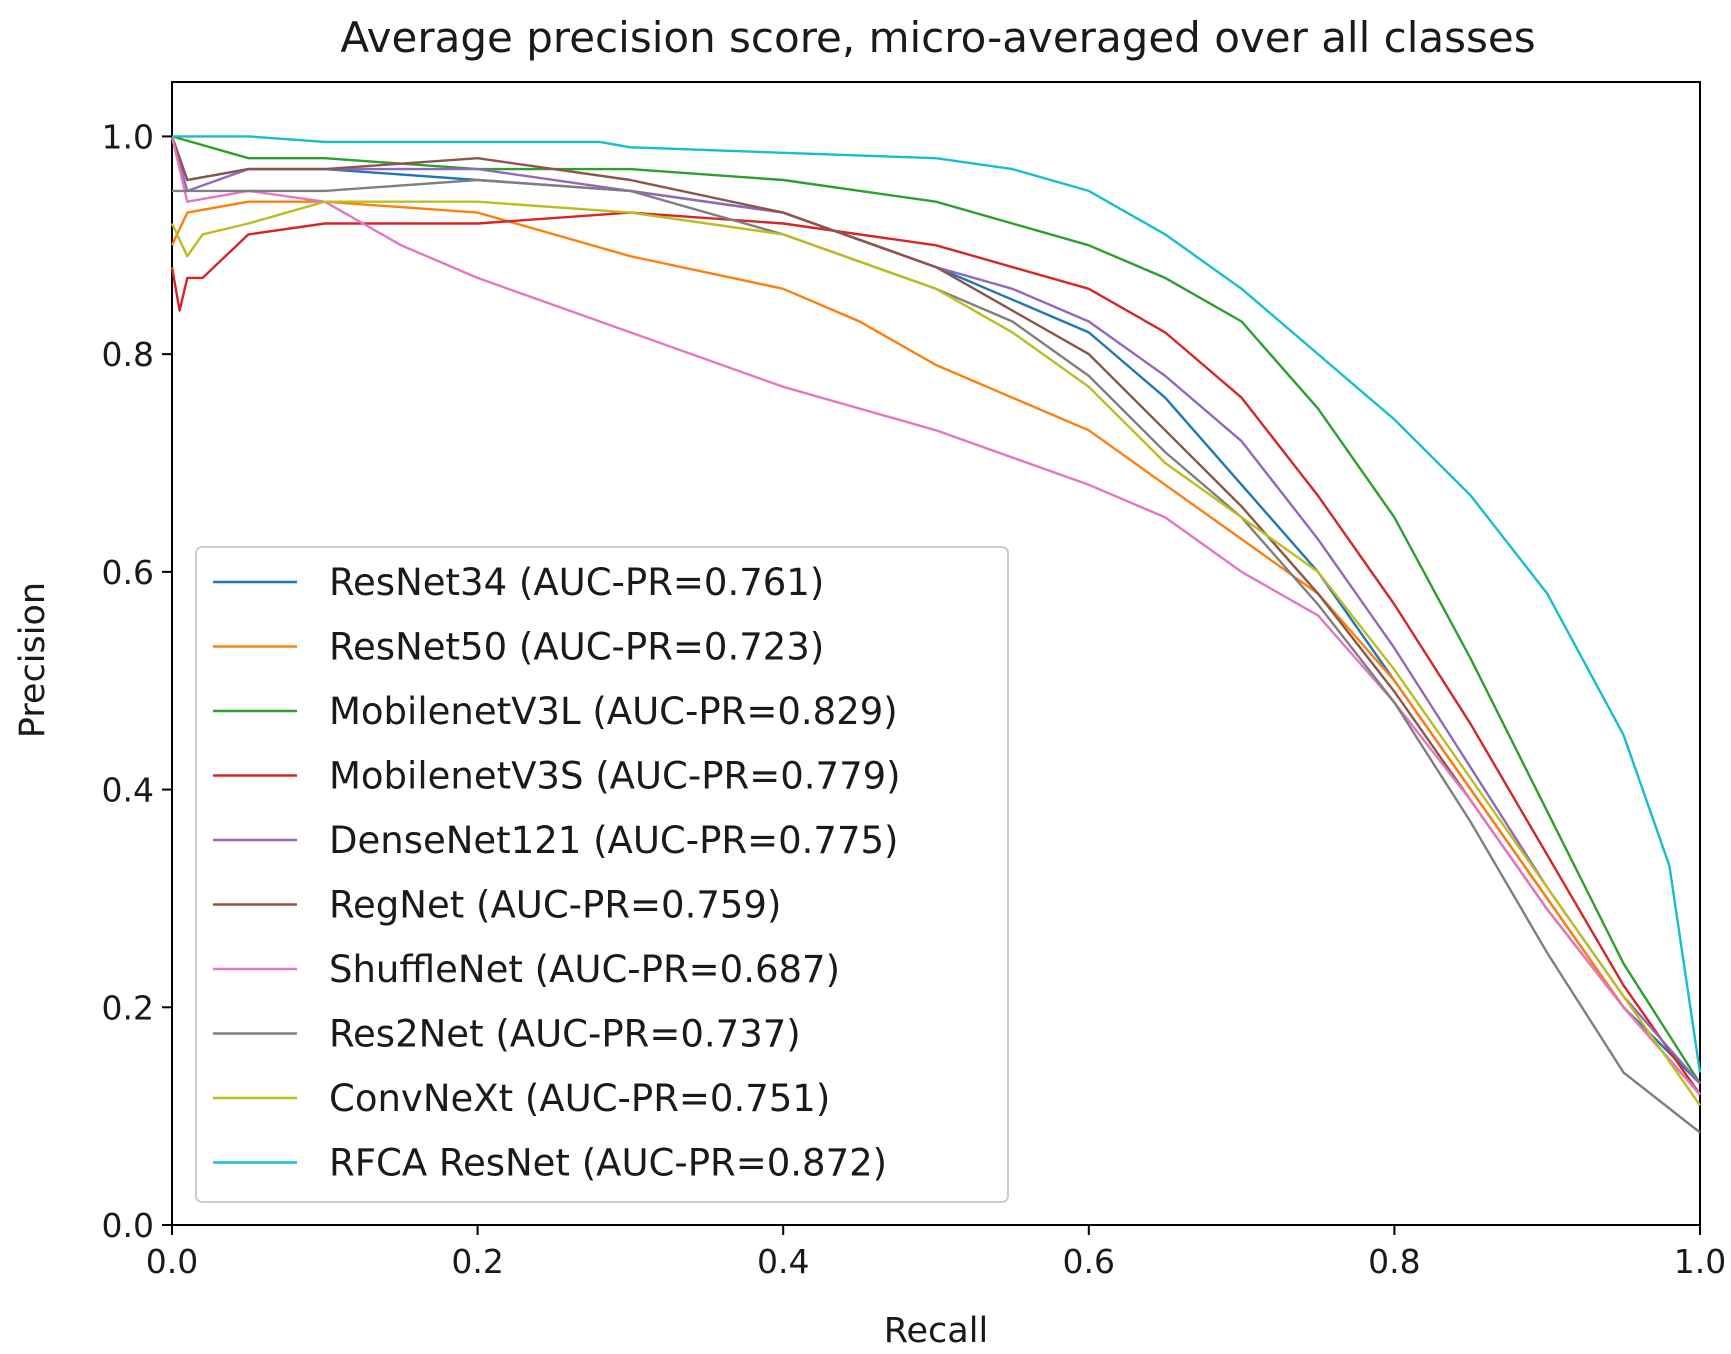  What do you see at coordinates (613, 711) in the screenshot?
I see `legend-label-mobilenetv3l: MobilenetV3L (AUC-PR=0.829)` at bounding box center [613, 711].